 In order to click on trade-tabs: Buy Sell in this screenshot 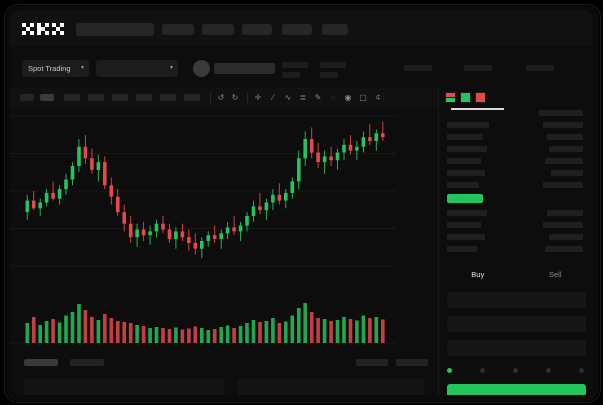, I will do `click(516, 275)`.